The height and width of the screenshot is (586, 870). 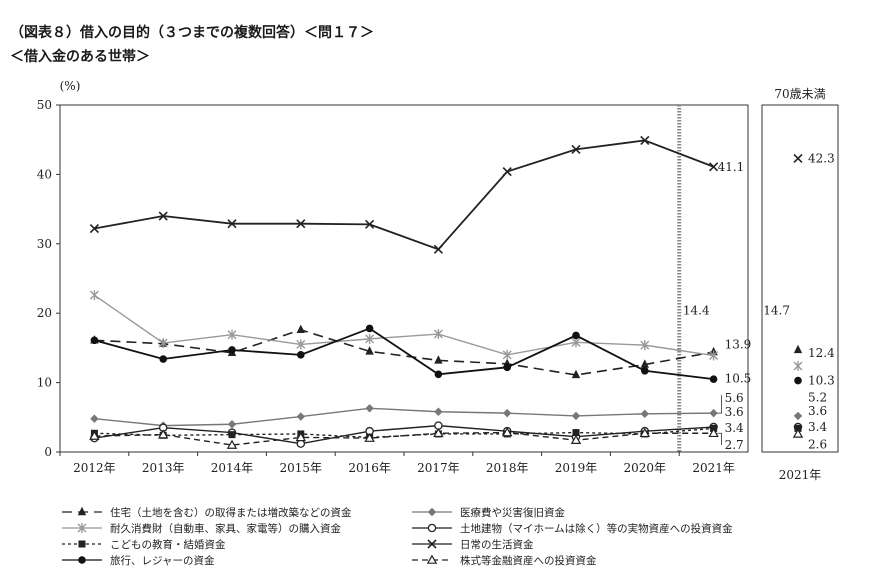 I want to click on inset-value-label-medical: 5.2, so click(x=817, y=397).